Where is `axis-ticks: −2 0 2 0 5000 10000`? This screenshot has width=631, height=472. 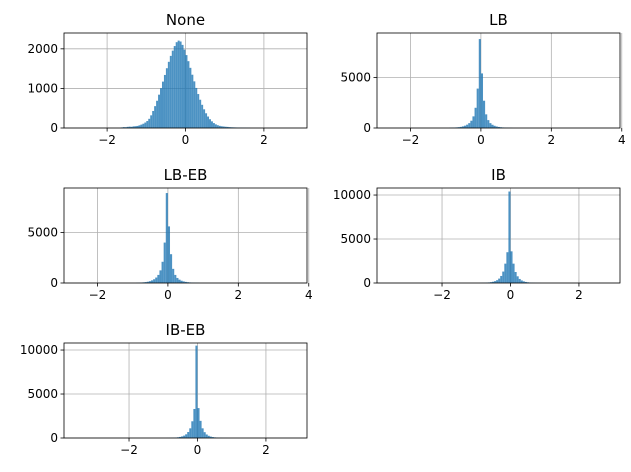
axis-ticks: −2 0 2 0 5000 10000 is located at coordinates (458, 245).